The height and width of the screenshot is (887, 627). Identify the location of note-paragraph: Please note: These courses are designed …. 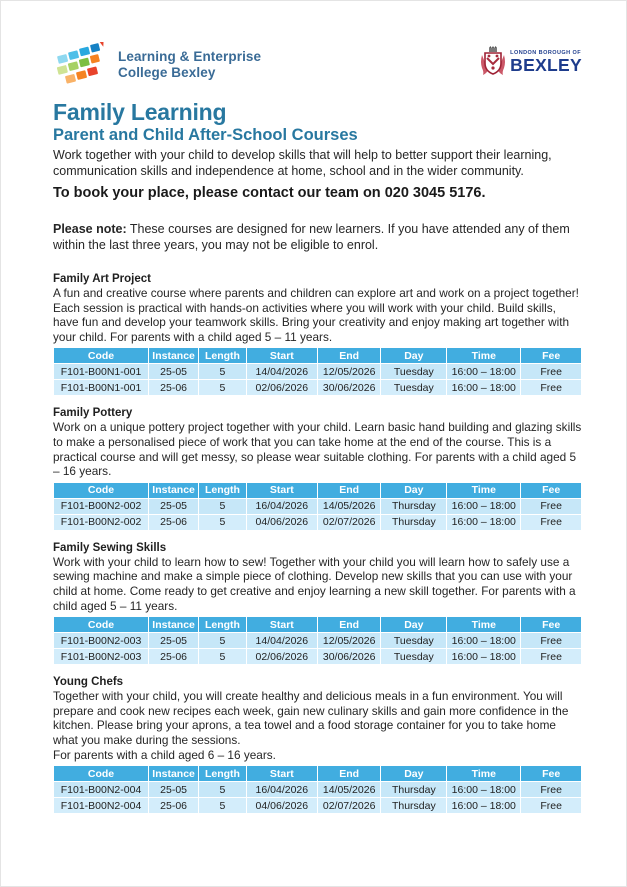
(317, 237).